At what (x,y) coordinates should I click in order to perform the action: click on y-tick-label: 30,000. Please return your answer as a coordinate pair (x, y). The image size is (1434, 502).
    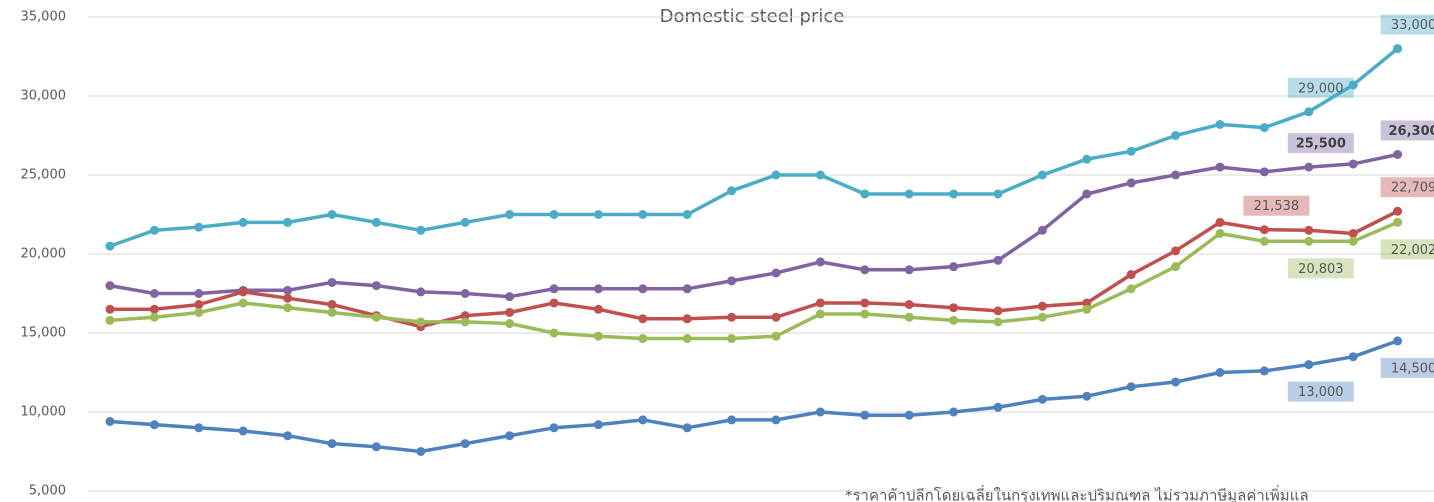
    Looking at the image, I should click on (44, 96).